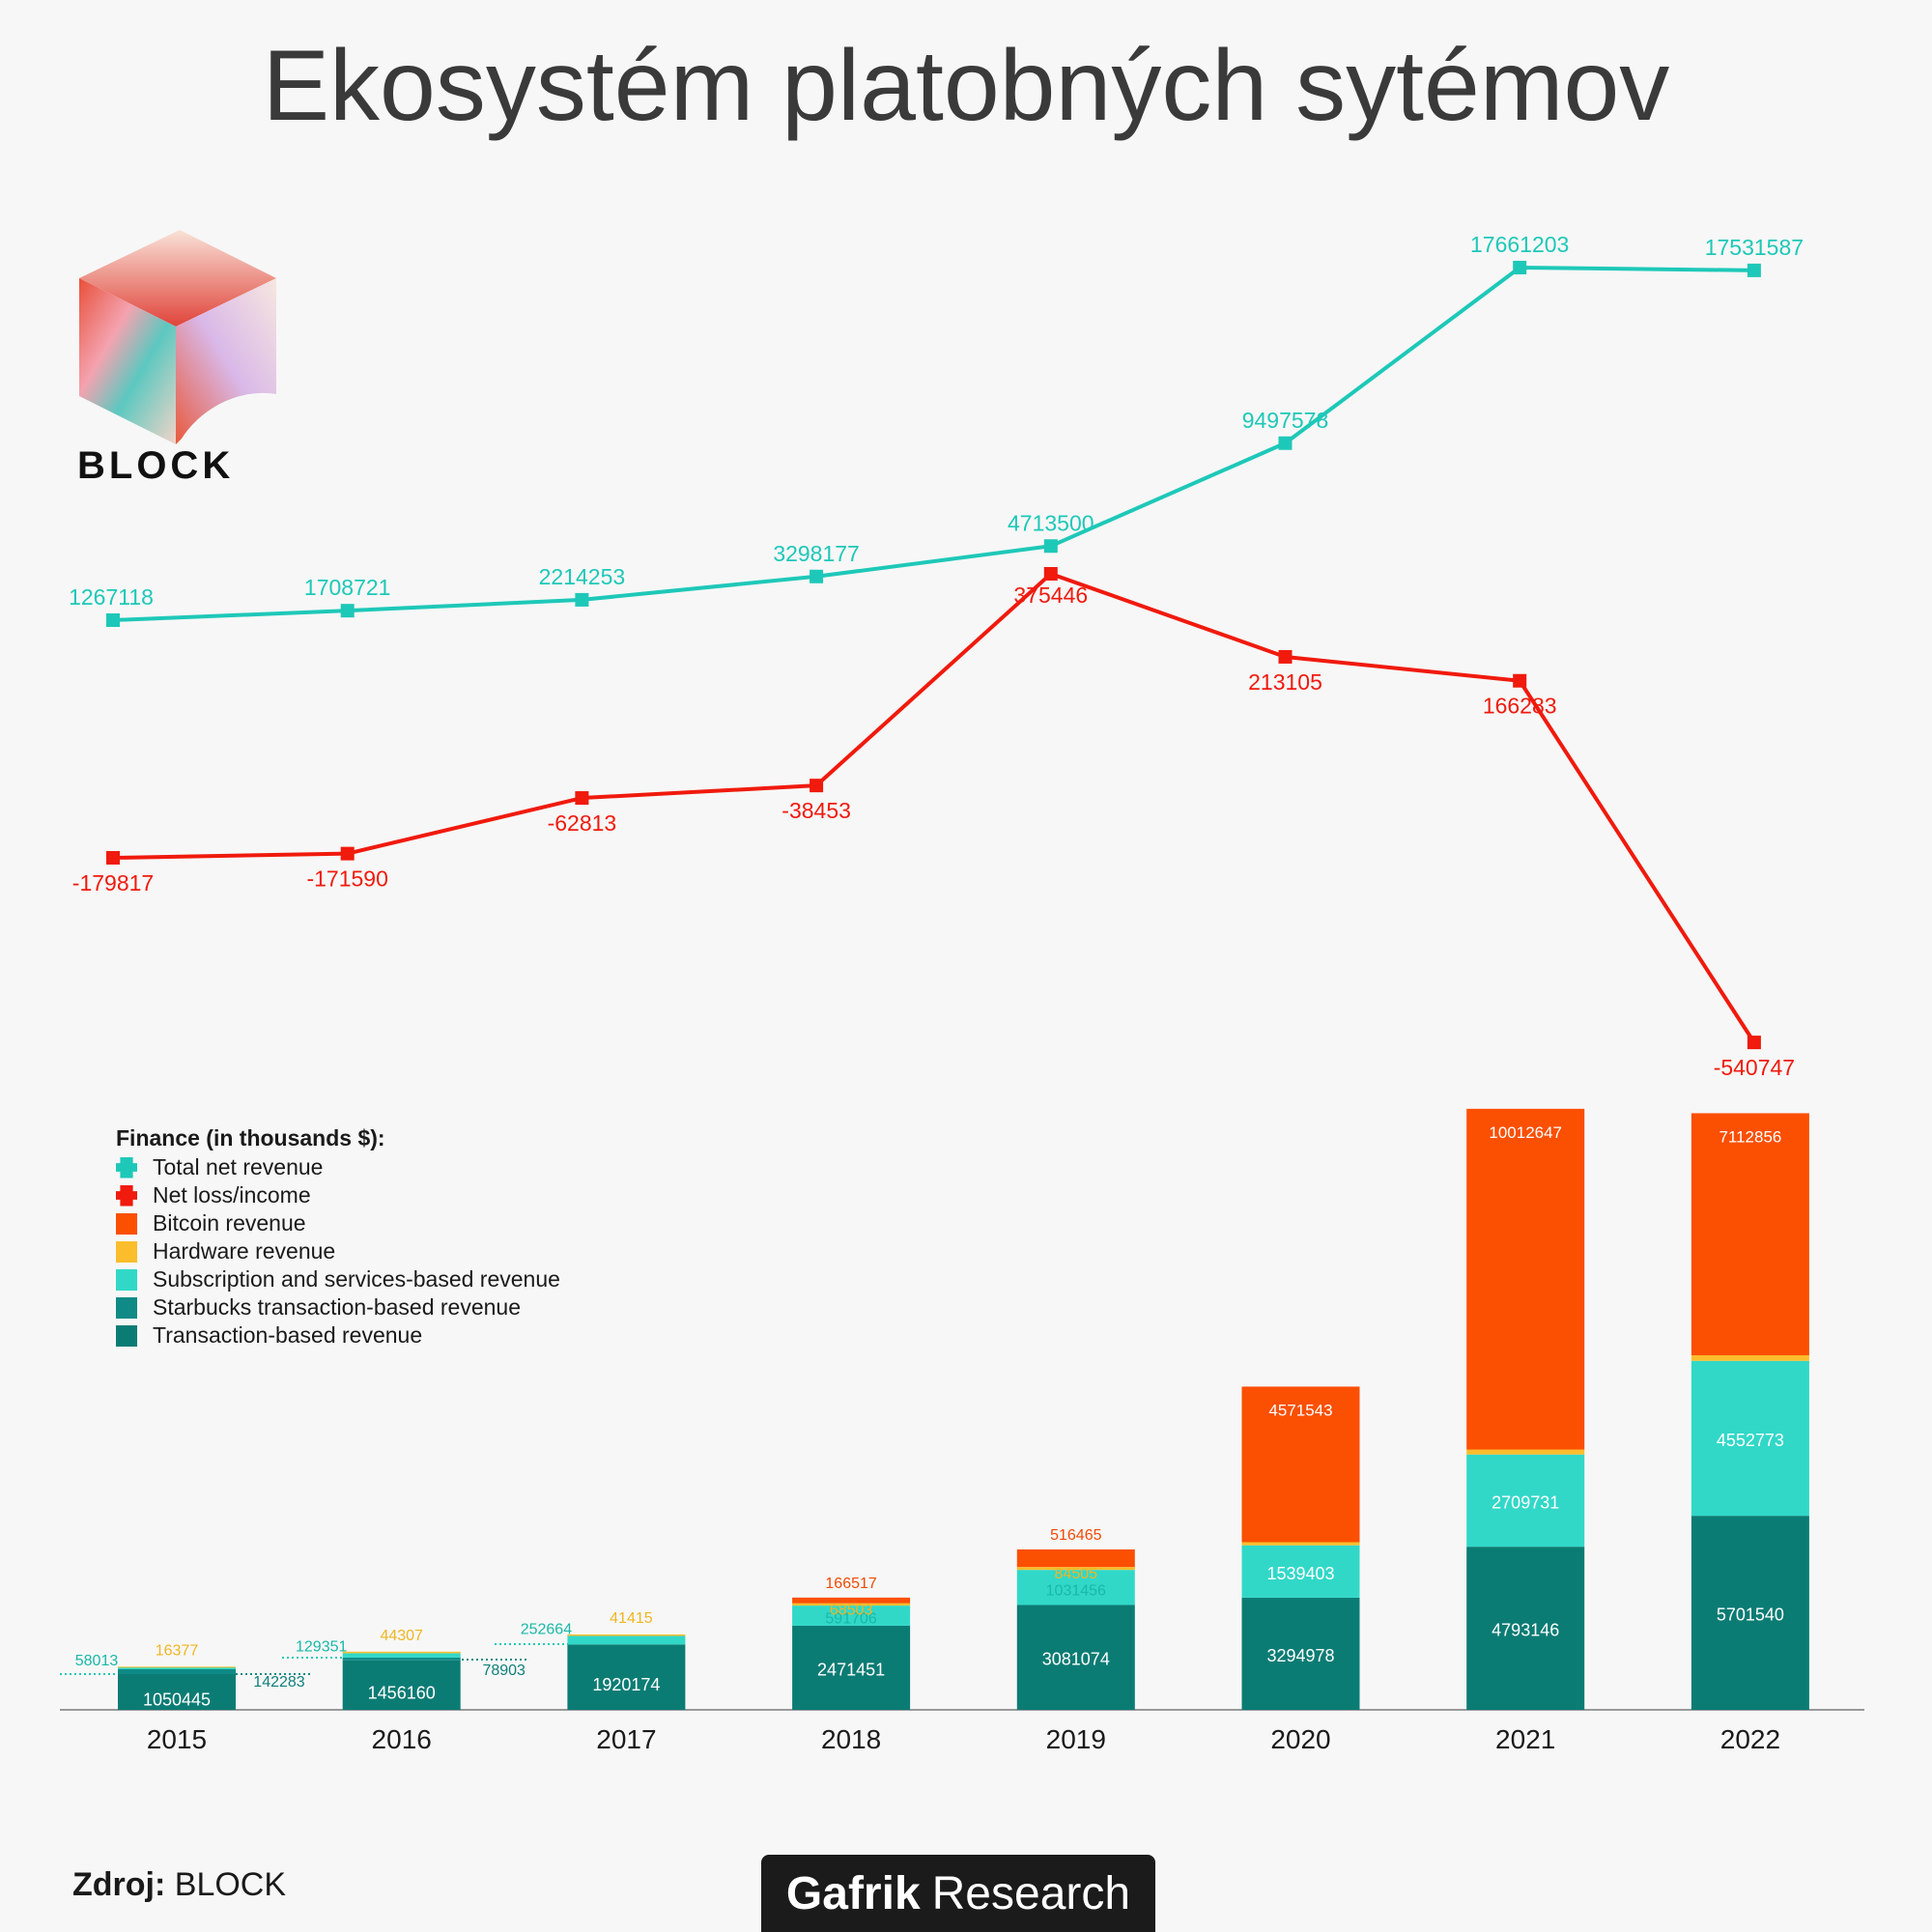 The width and height of the screenshot is (1932, 1932). I want to click on bar-value-label: 3294978, so click(1300, 1655).